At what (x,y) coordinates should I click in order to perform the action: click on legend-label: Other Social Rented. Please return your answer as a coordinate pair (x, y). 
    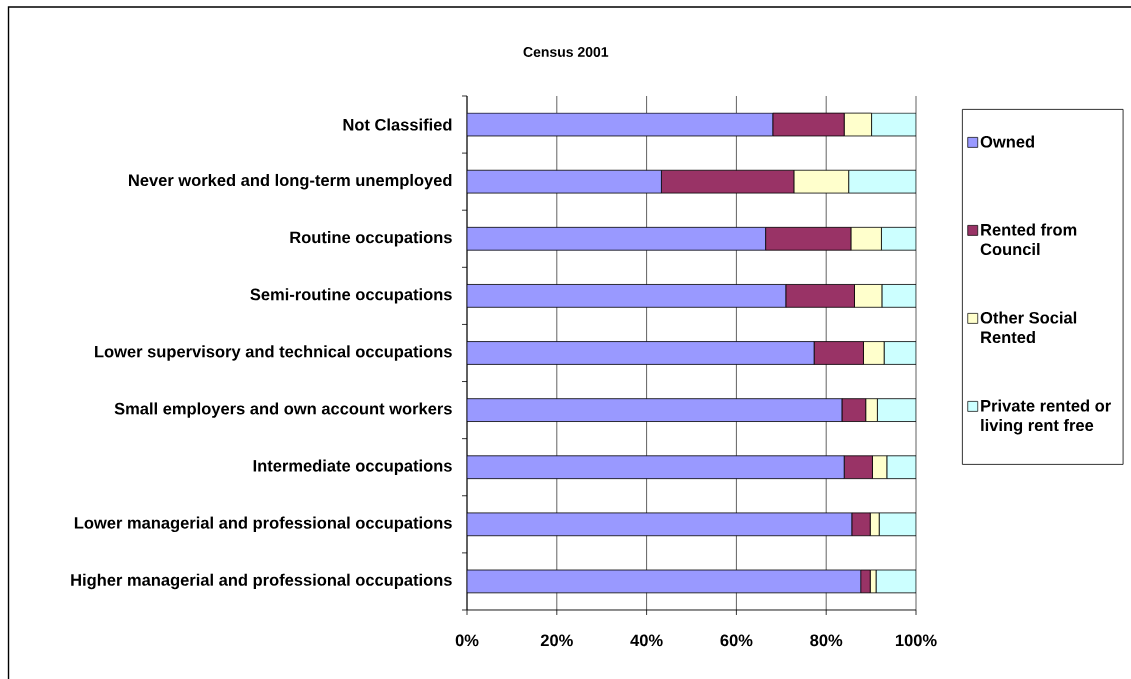
    Looking at the image, I should click on (1028, 327).